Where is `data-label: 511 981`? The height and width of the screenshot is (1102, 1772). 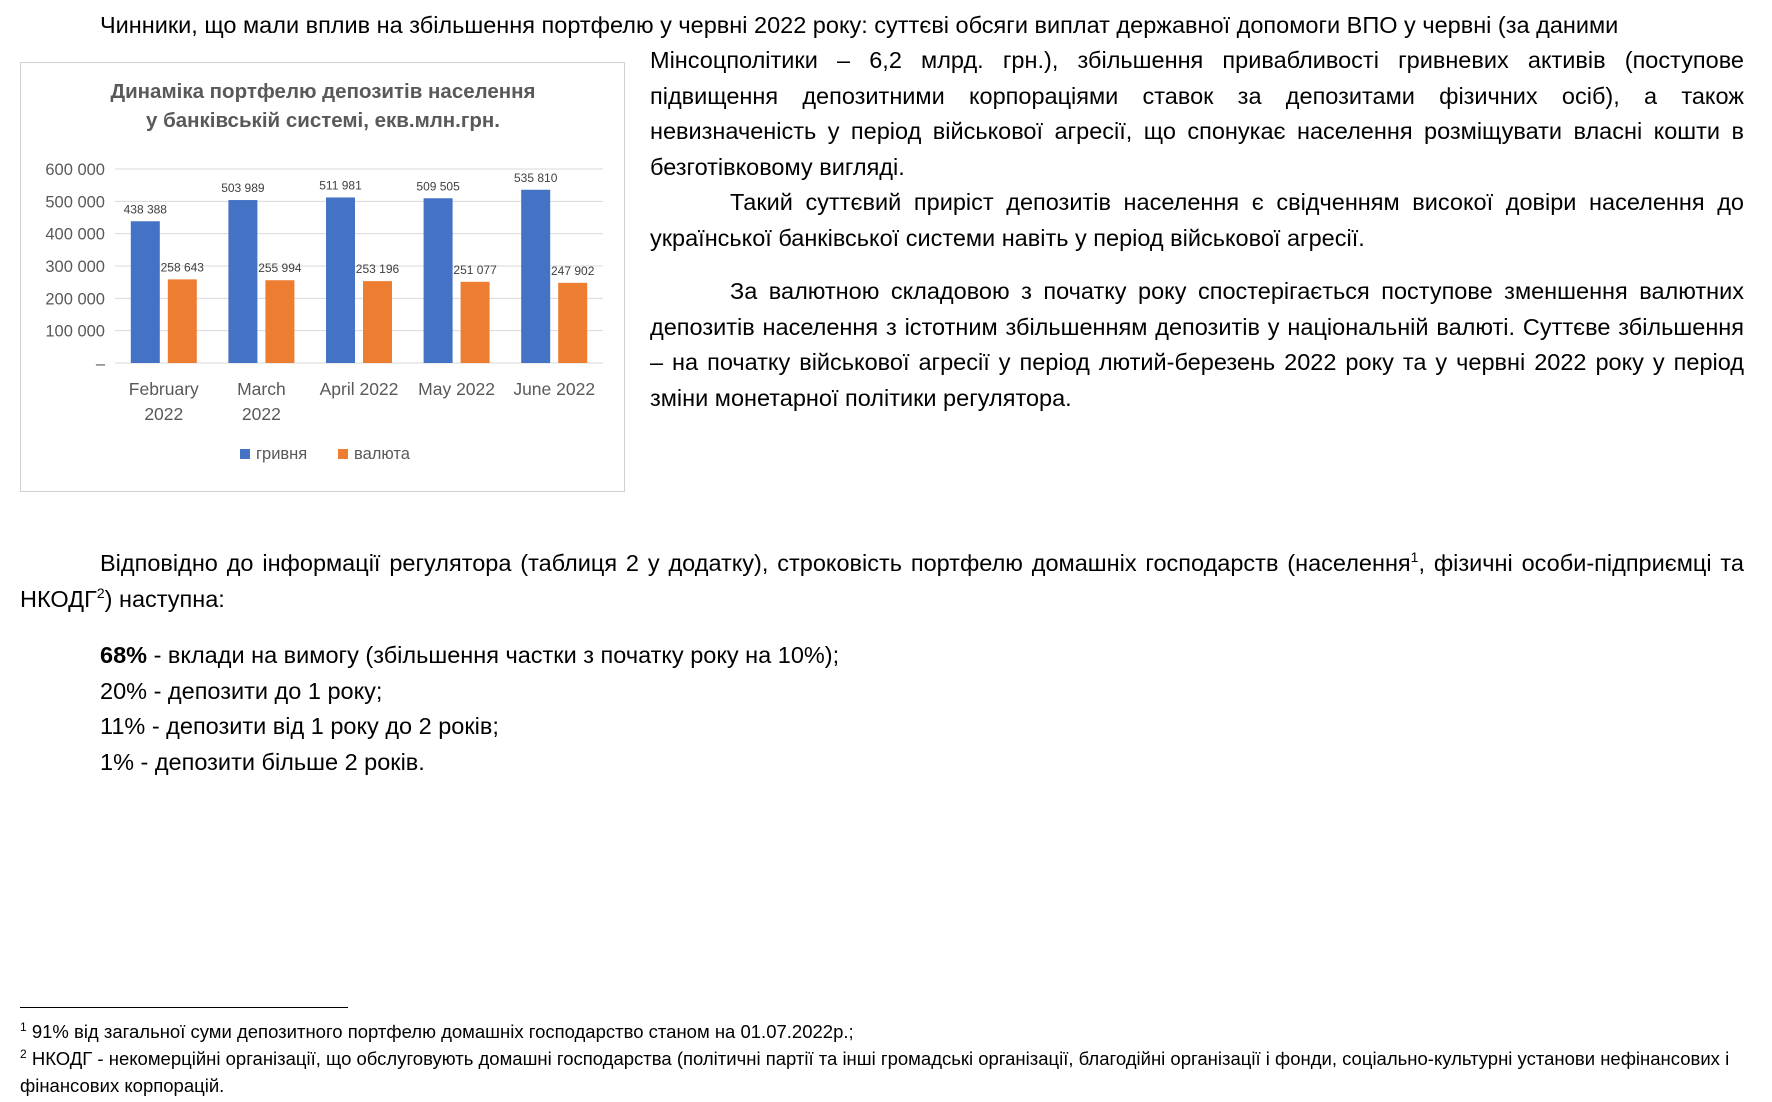
data-label: 511 981 is located at coordinates (340, 185).